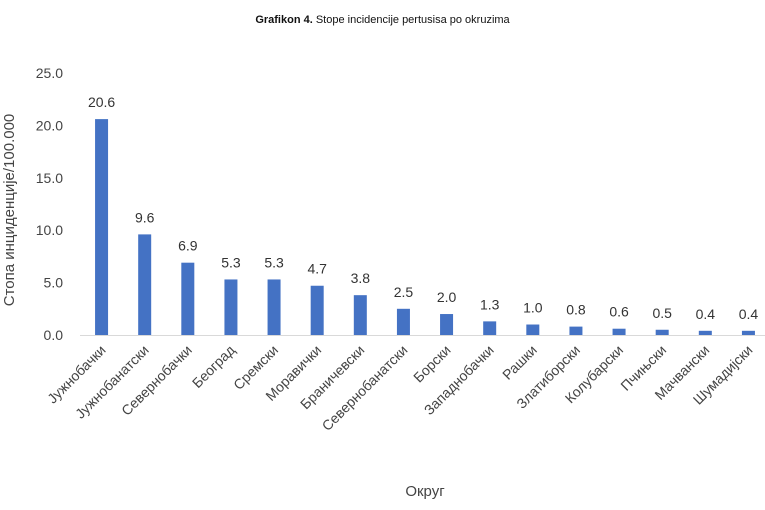 The height and width of the screenshot is (510, 765). Describe the element at coordinates (519, 362) in the screenshot. I see `x-tick-label: Рашки` at that location.